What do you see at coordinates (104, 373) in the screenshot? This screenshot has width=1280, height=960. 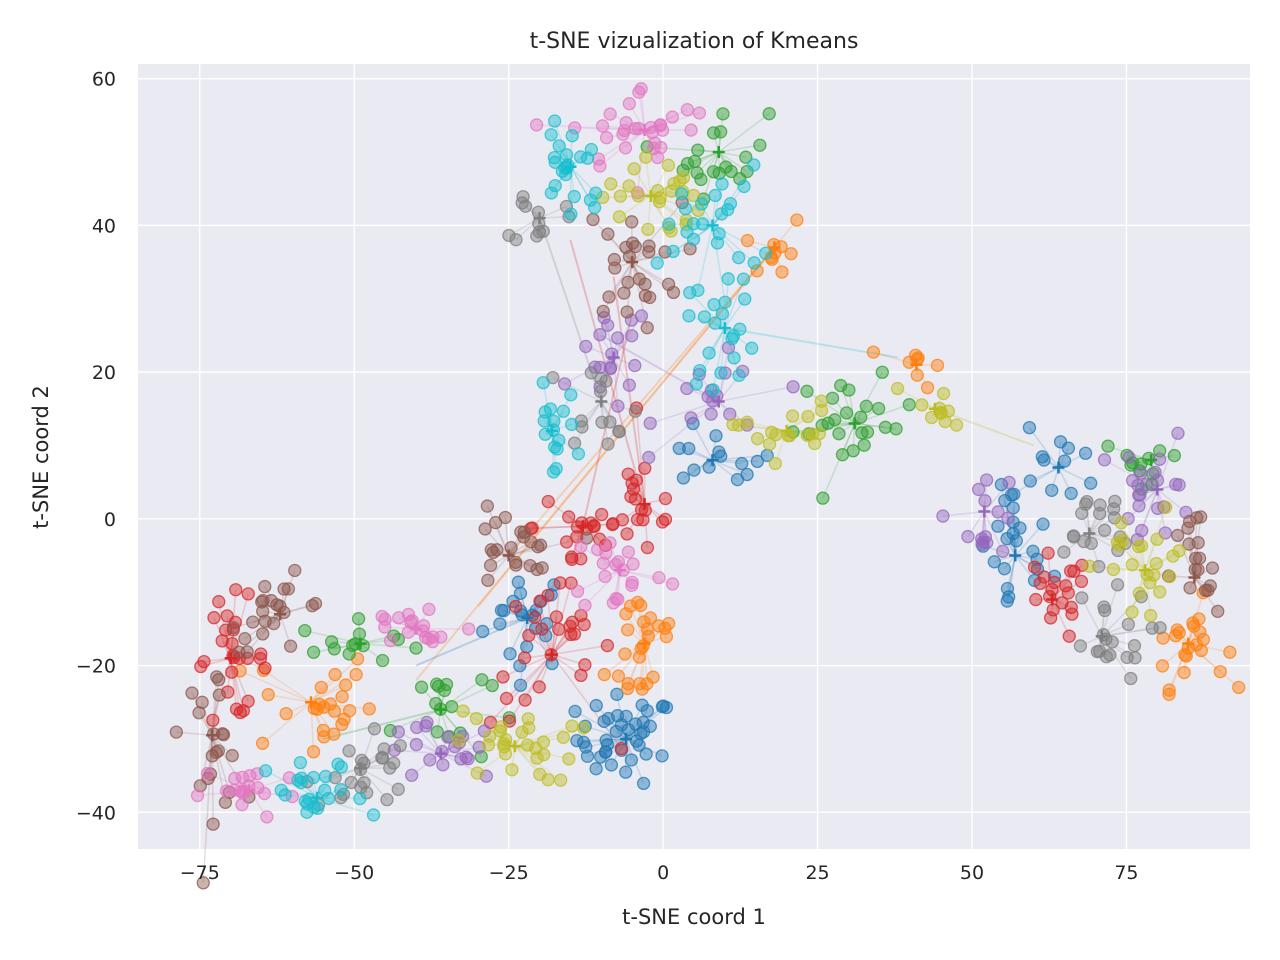 I see `y-tick-label: 20` at bounding box center [104, 373].